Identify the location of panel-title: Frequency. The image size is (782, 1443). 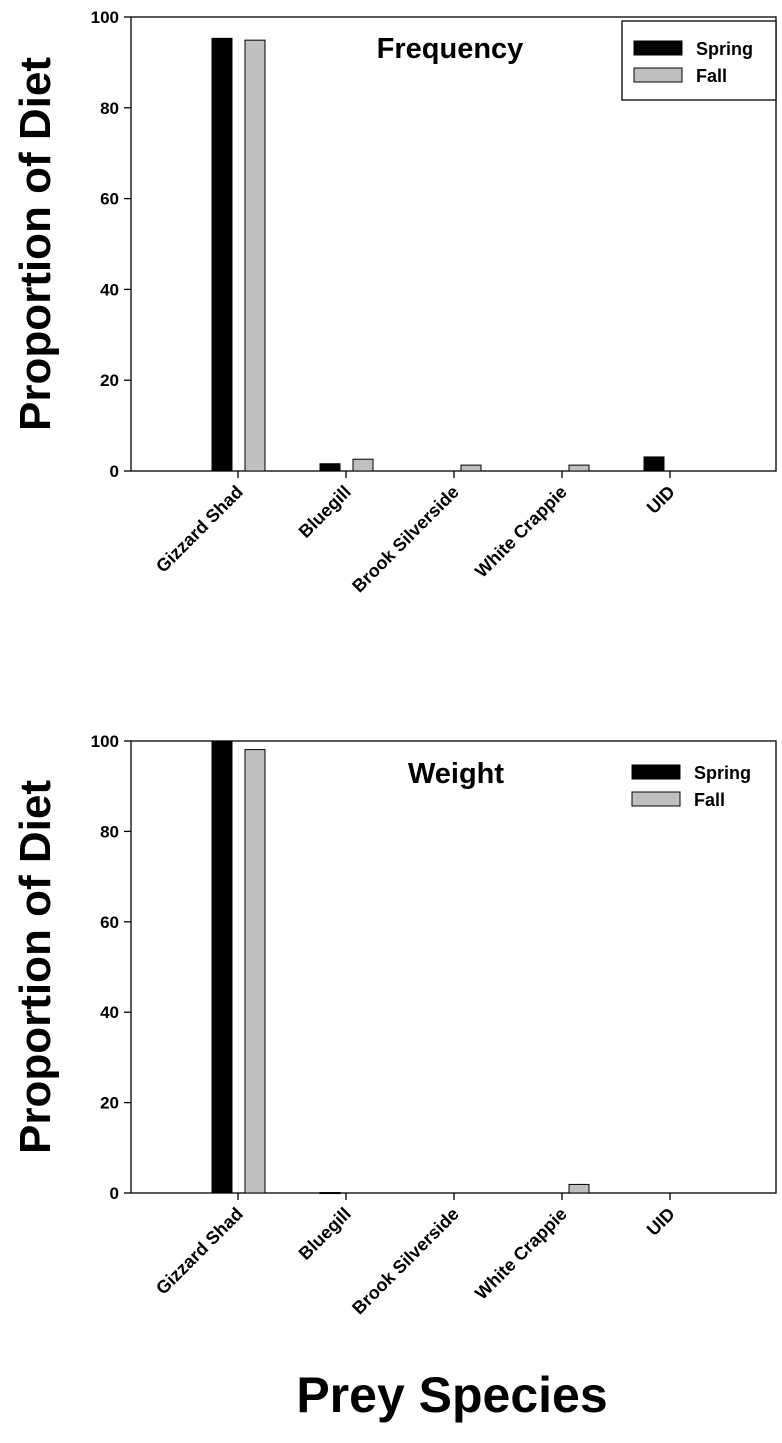
(450, 49).